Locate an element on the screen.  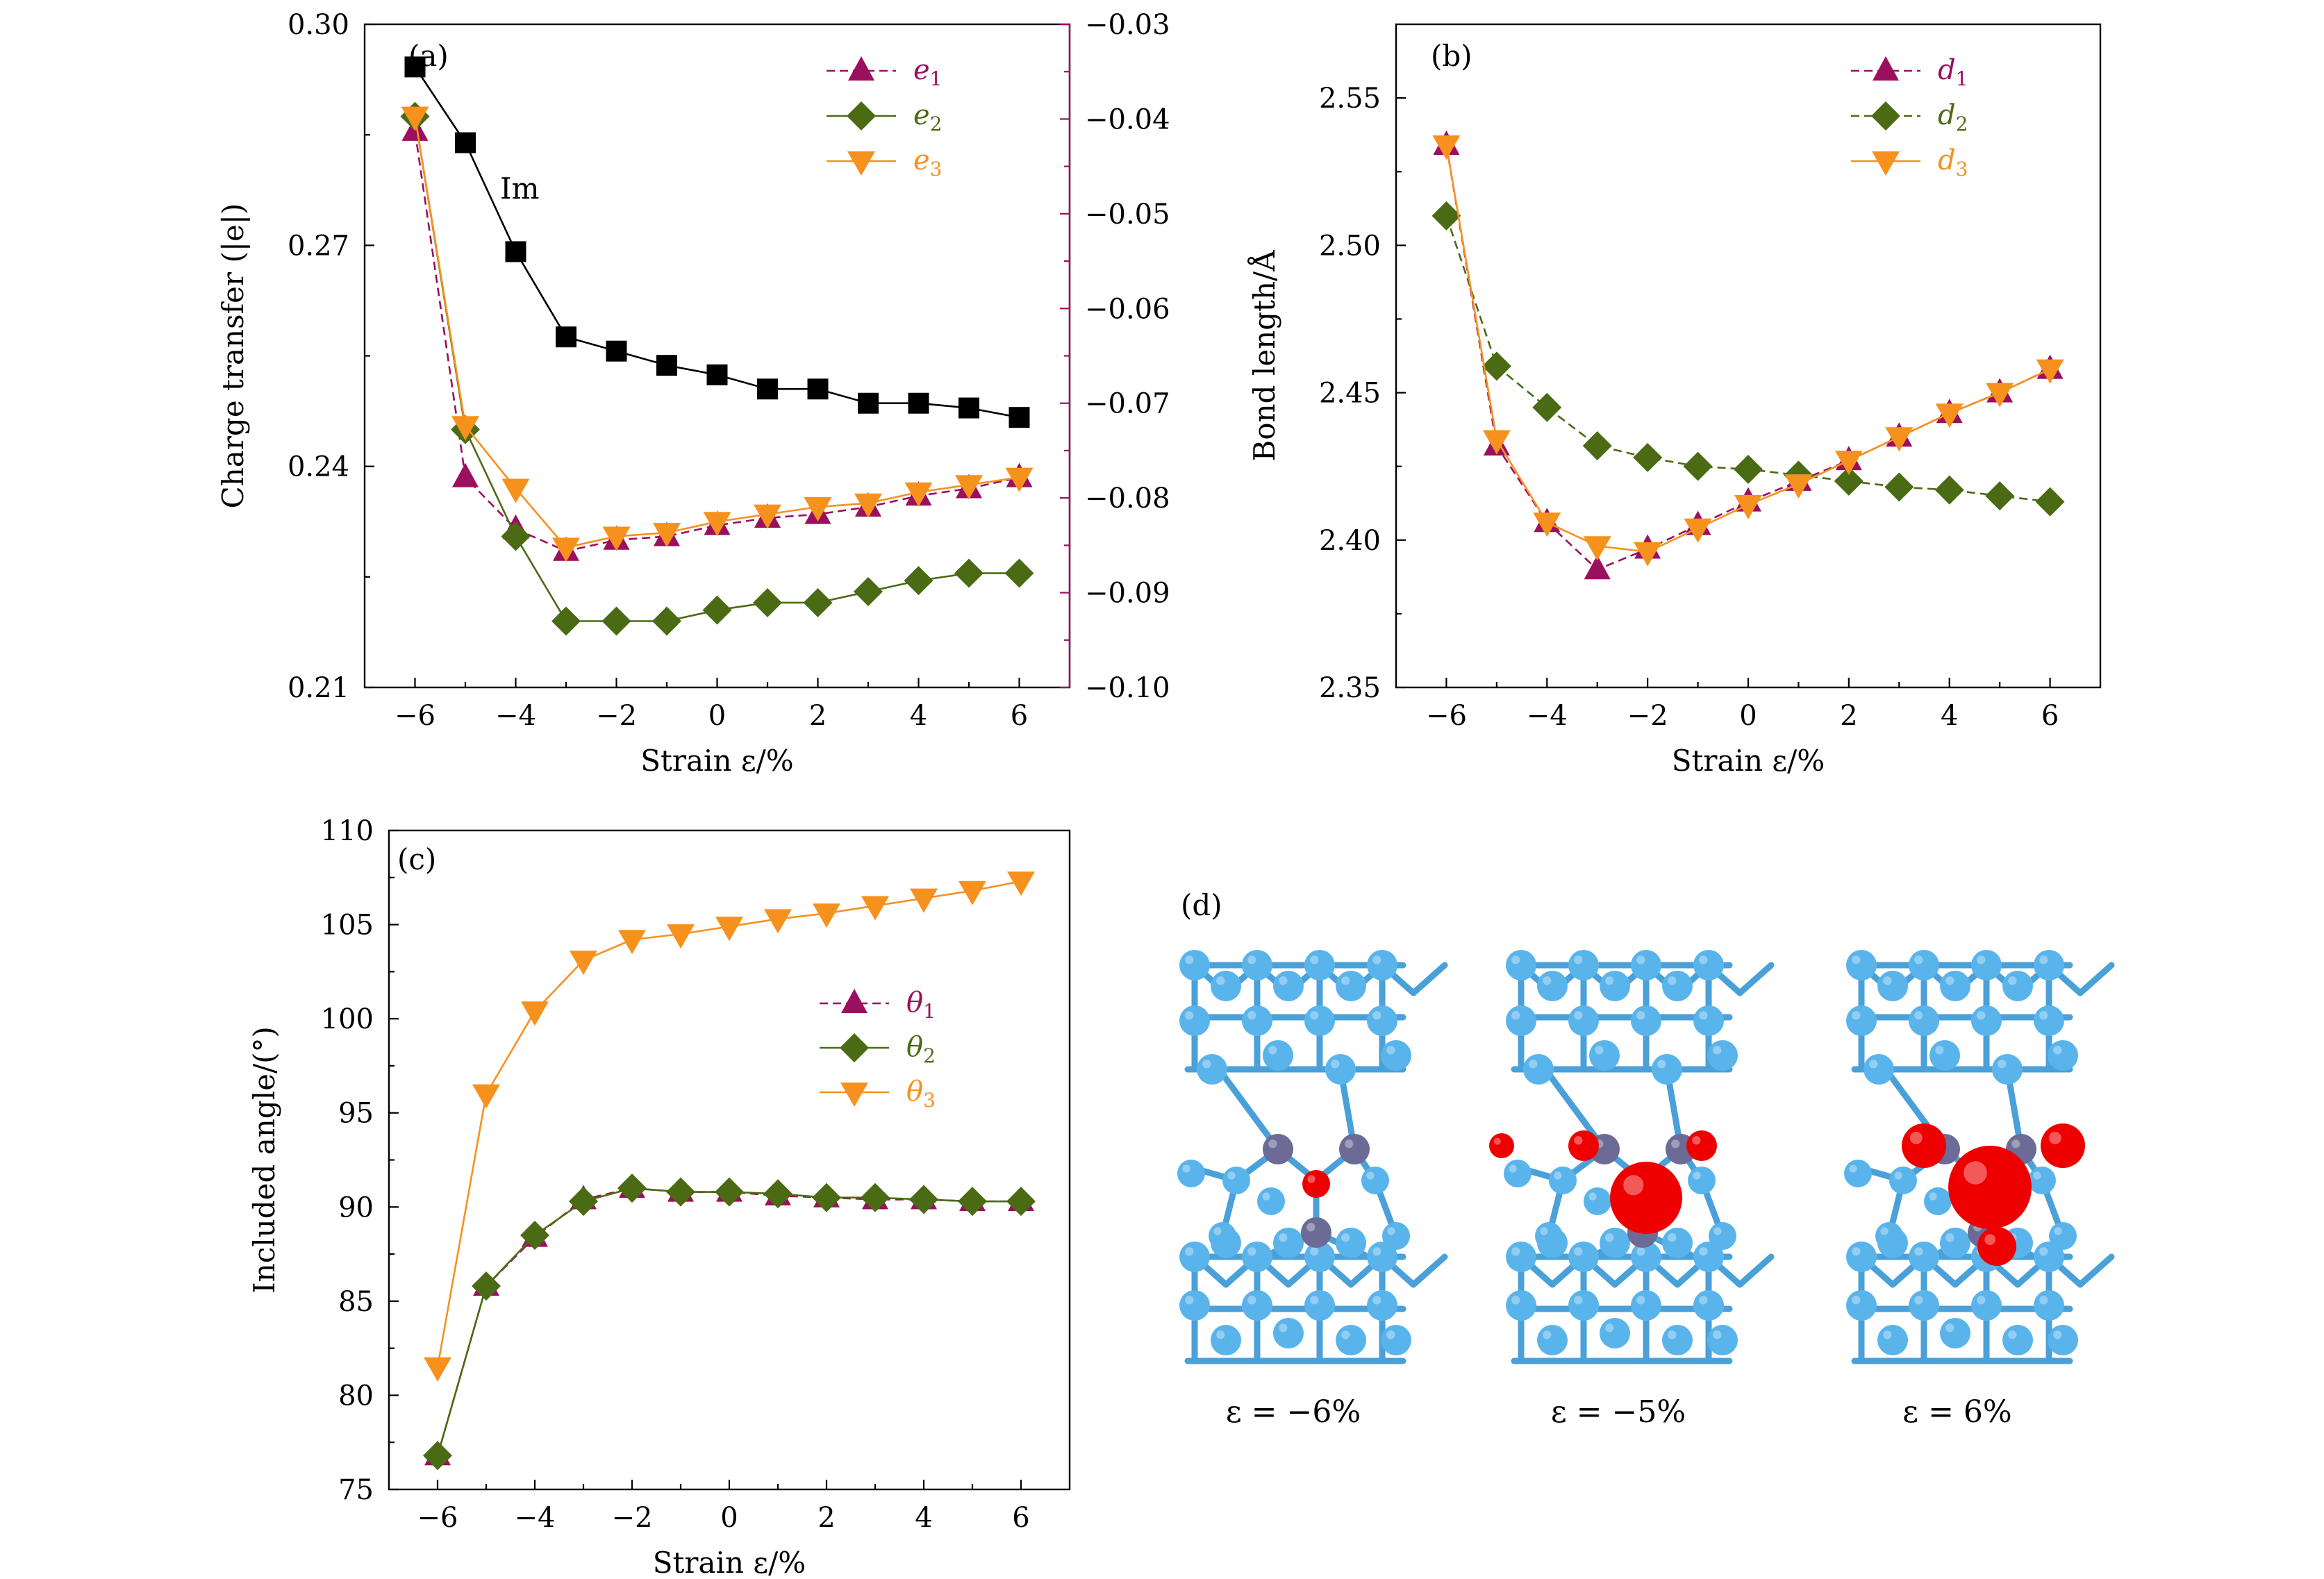
y-tick-label: 2.55 is located at coordinates (1350, 99).